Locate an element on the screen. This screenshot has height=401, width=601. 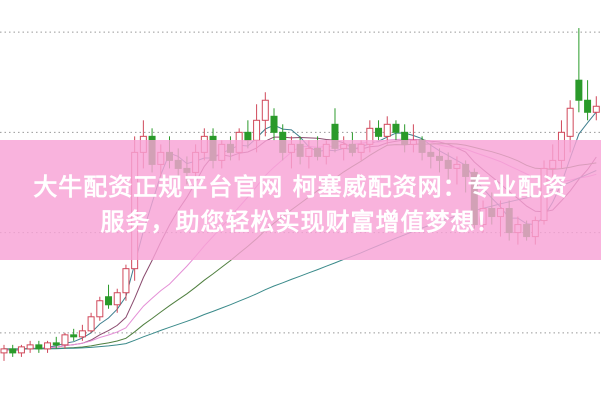
banner-line-1: 大牛配资正规平台官网 柯塞威配资网：专业配资 is located at coordinates (300, 187).